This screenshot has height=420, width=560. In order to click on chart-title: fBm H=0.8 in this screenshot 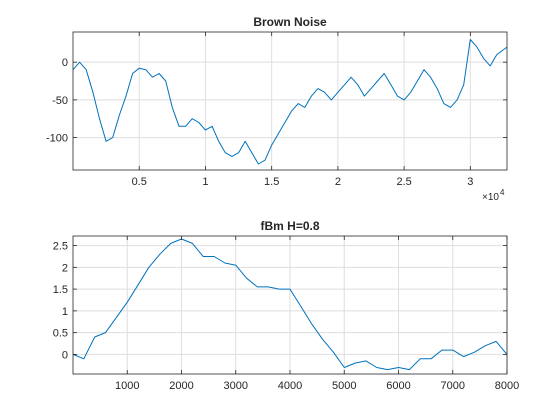, I will do `click(289, 226)`.